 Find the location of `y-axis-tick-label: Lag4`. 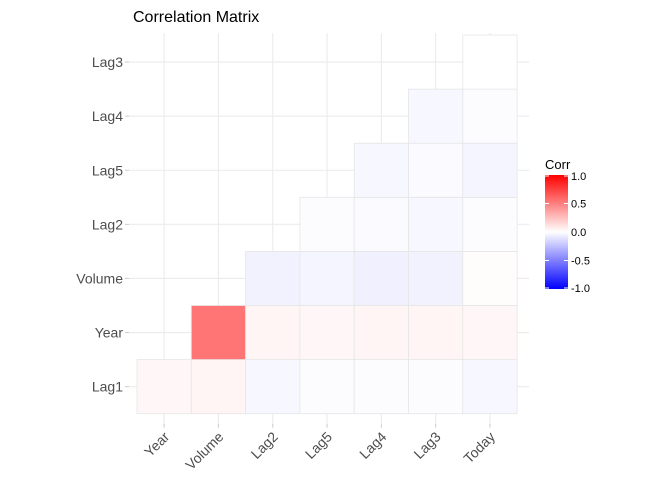

y-axis-tick-label: Lag4 is located at coordinates (107, 116).